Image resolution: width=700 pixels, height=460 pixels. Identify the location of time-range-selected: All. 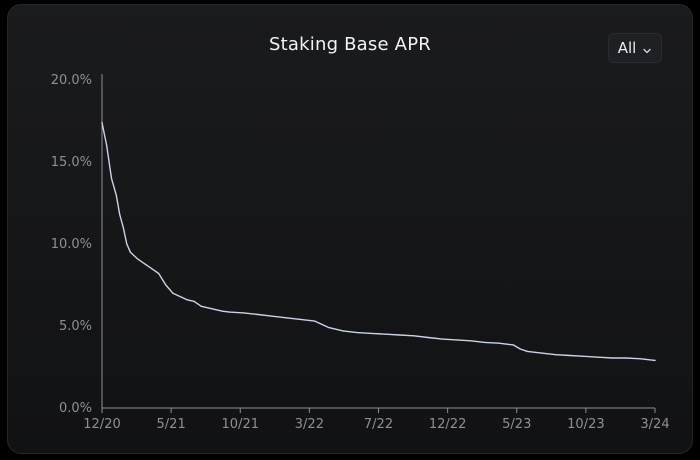
(627, 48).